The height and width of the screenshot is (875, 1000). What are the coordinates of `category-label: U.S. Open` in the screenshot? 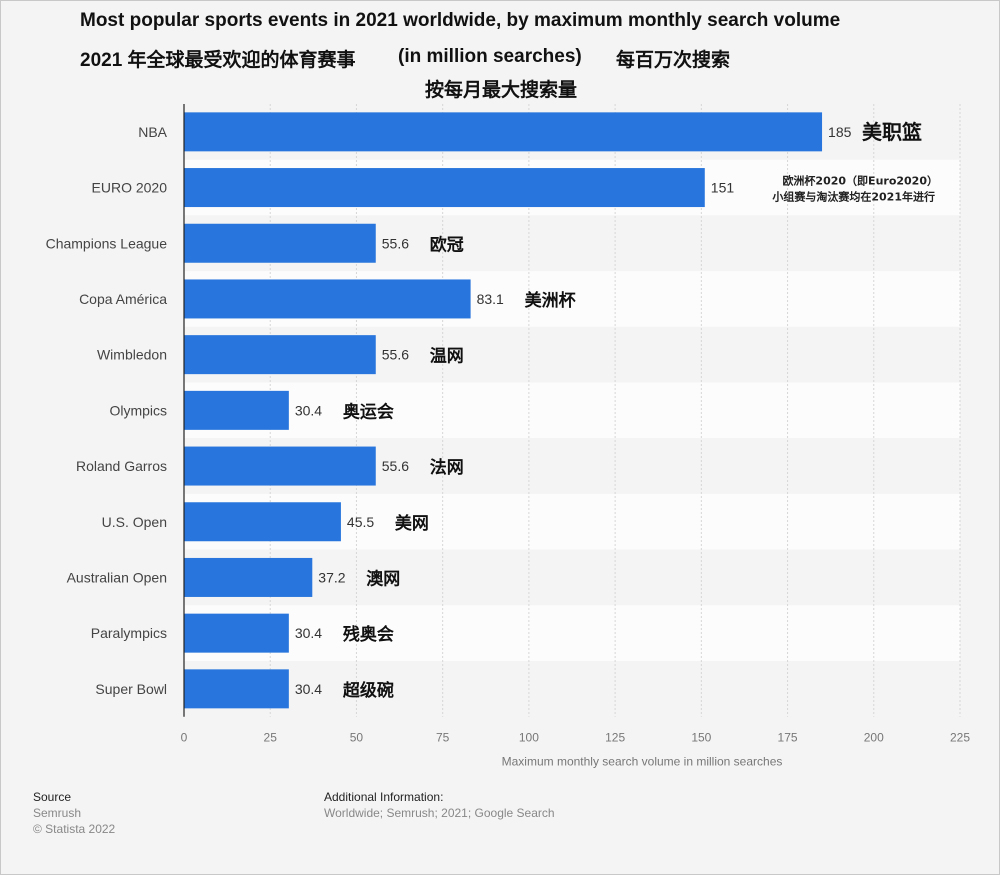 It's located at (134, 522).